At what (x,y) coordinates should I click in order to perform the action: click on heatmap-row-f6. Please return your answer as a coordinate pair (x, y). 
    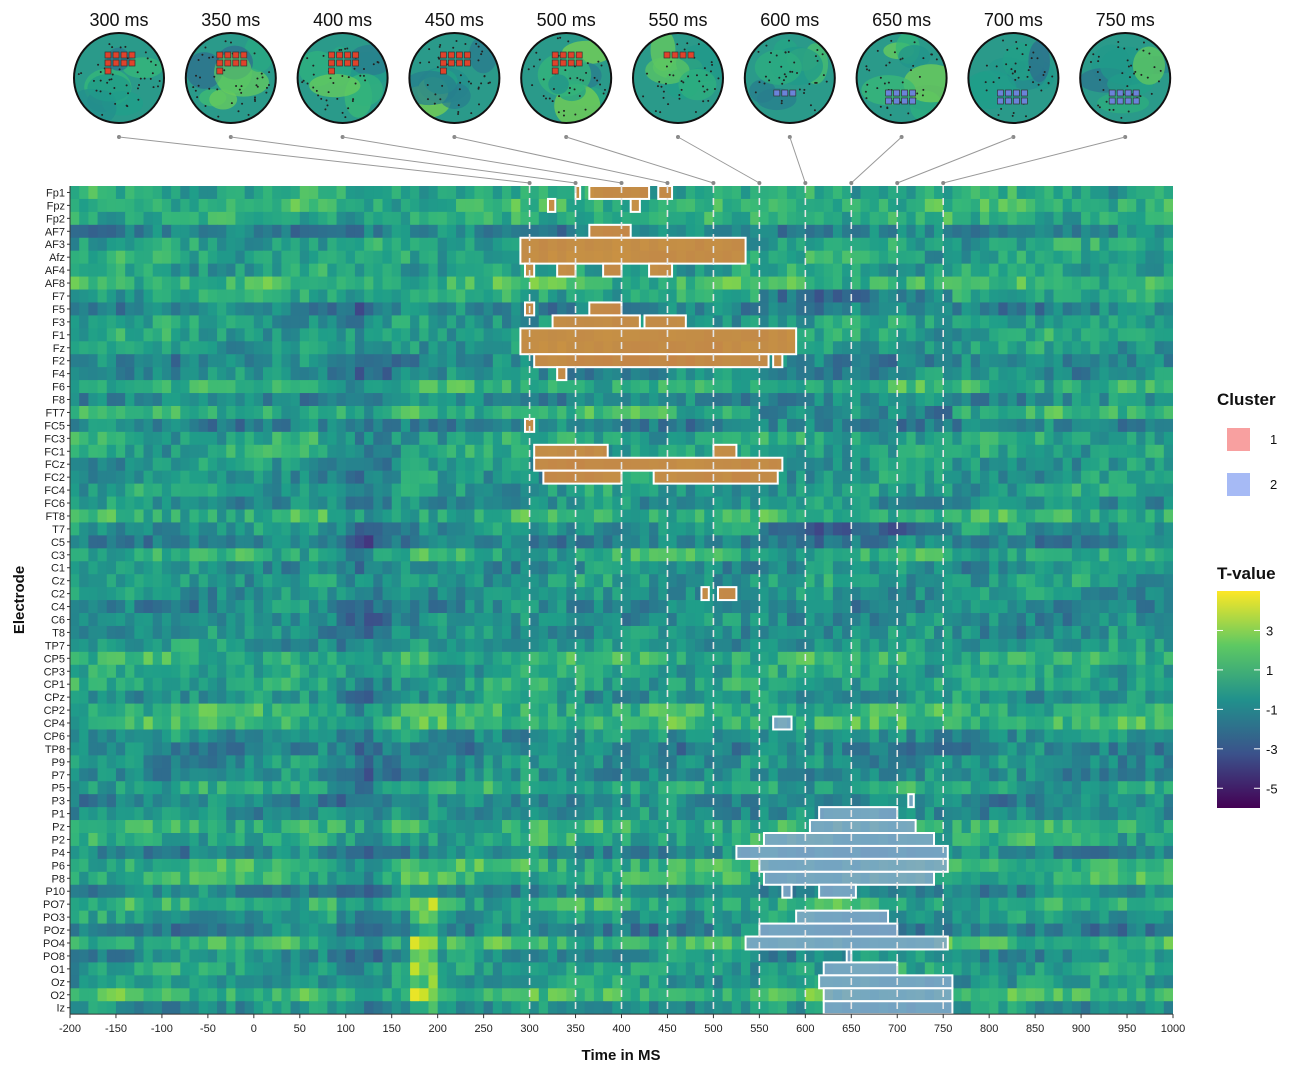
    Looking at the image, I should click on (621, 387).